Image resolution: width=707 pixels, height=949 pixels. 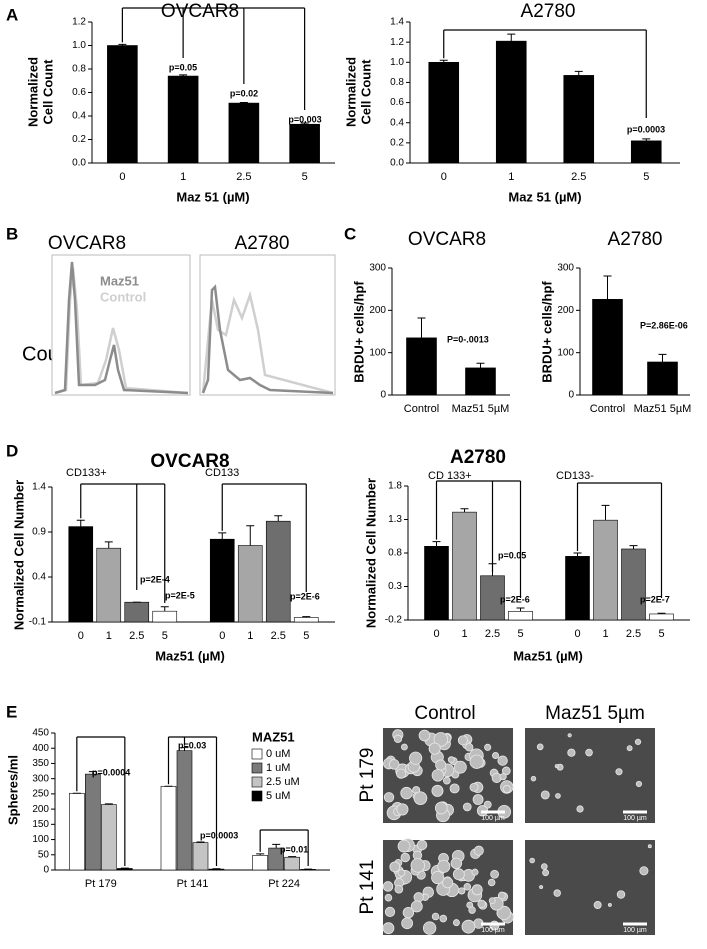 I want to click on panel-label: E, so click(x=11, y=711).